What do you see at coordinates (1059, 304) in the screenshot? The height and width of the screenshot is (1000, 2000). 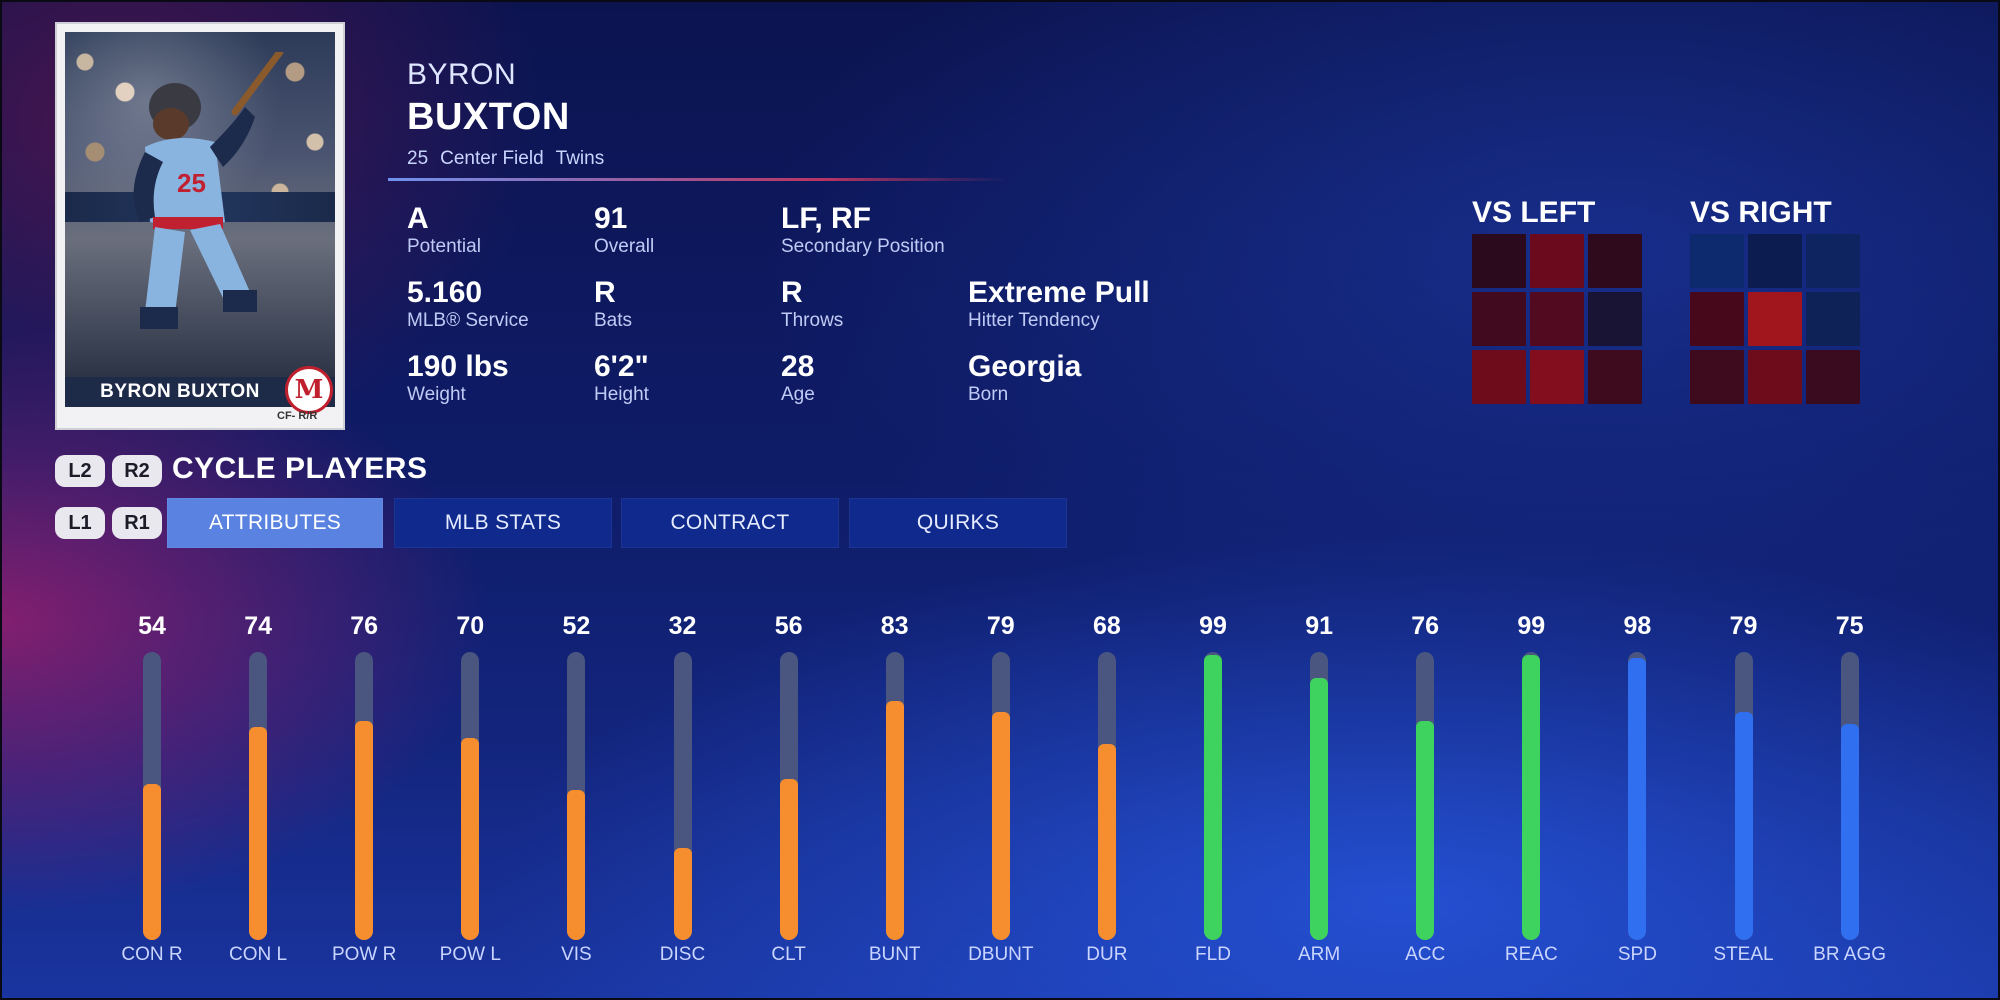 I see `info-hitter-tendency: Extreme Pull Hitter Tendency` at bounding box center [1059, 304].